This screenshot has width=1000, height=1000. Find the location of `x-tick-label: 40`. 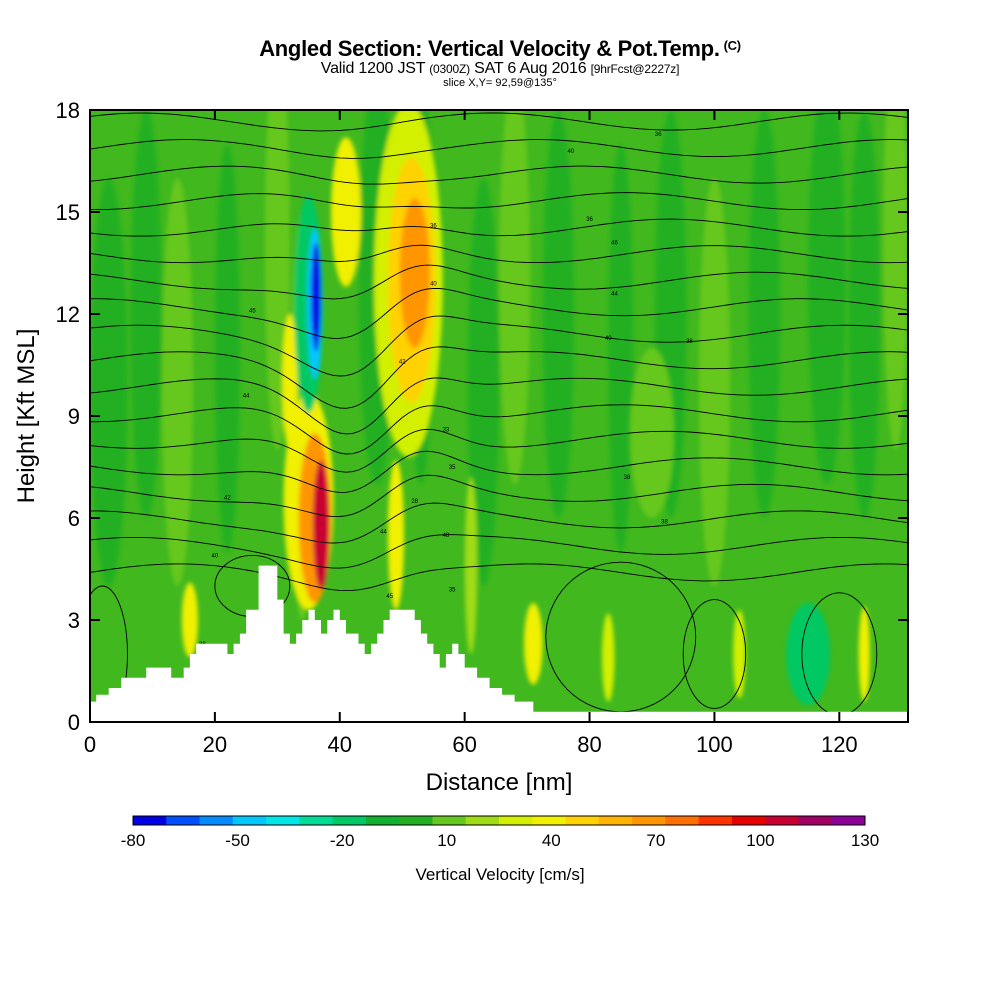

x-tick-label: 40 is located at coordinates (340, 744).